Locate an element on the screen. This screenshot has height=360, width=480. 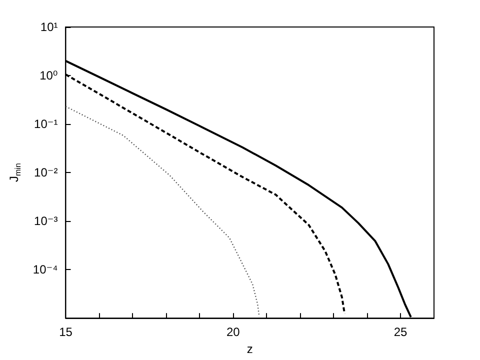
x-tick-label: 15 is located at coordinates (66, 332).